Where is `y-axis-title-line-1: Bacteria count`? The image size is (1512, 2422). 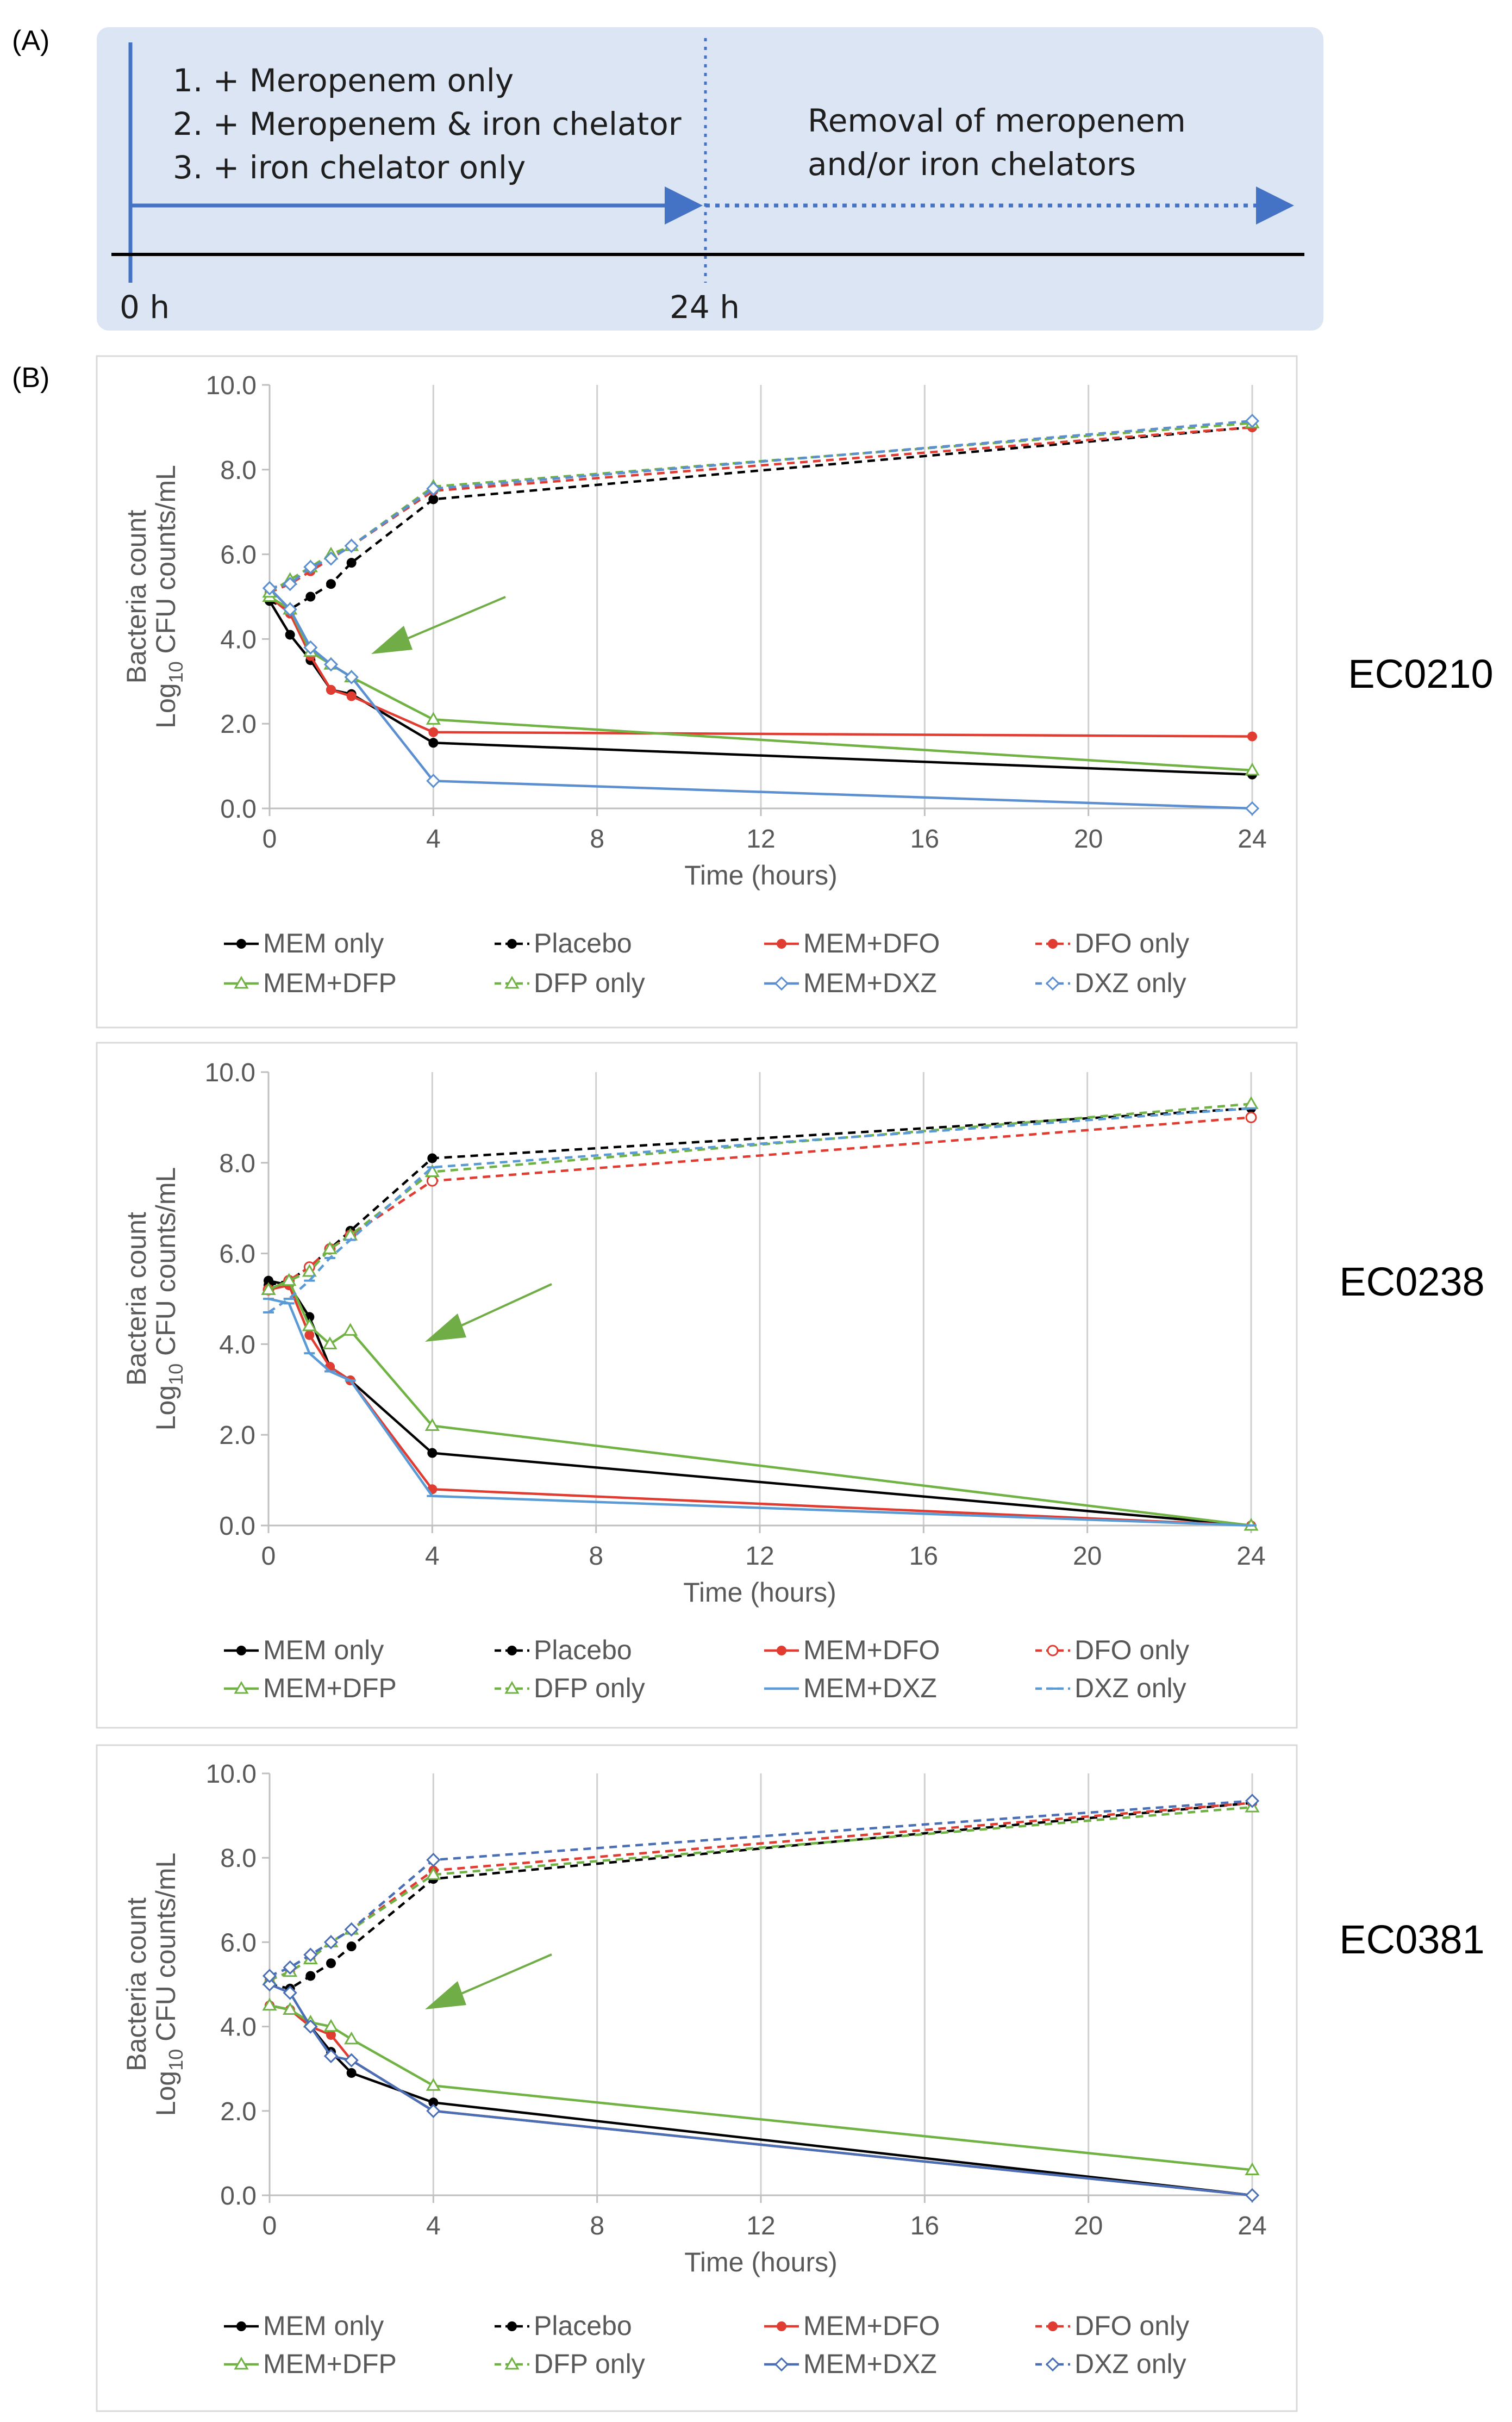 y-axis-title-line-1: Bacteria count is located at coordinates (136, 1299).